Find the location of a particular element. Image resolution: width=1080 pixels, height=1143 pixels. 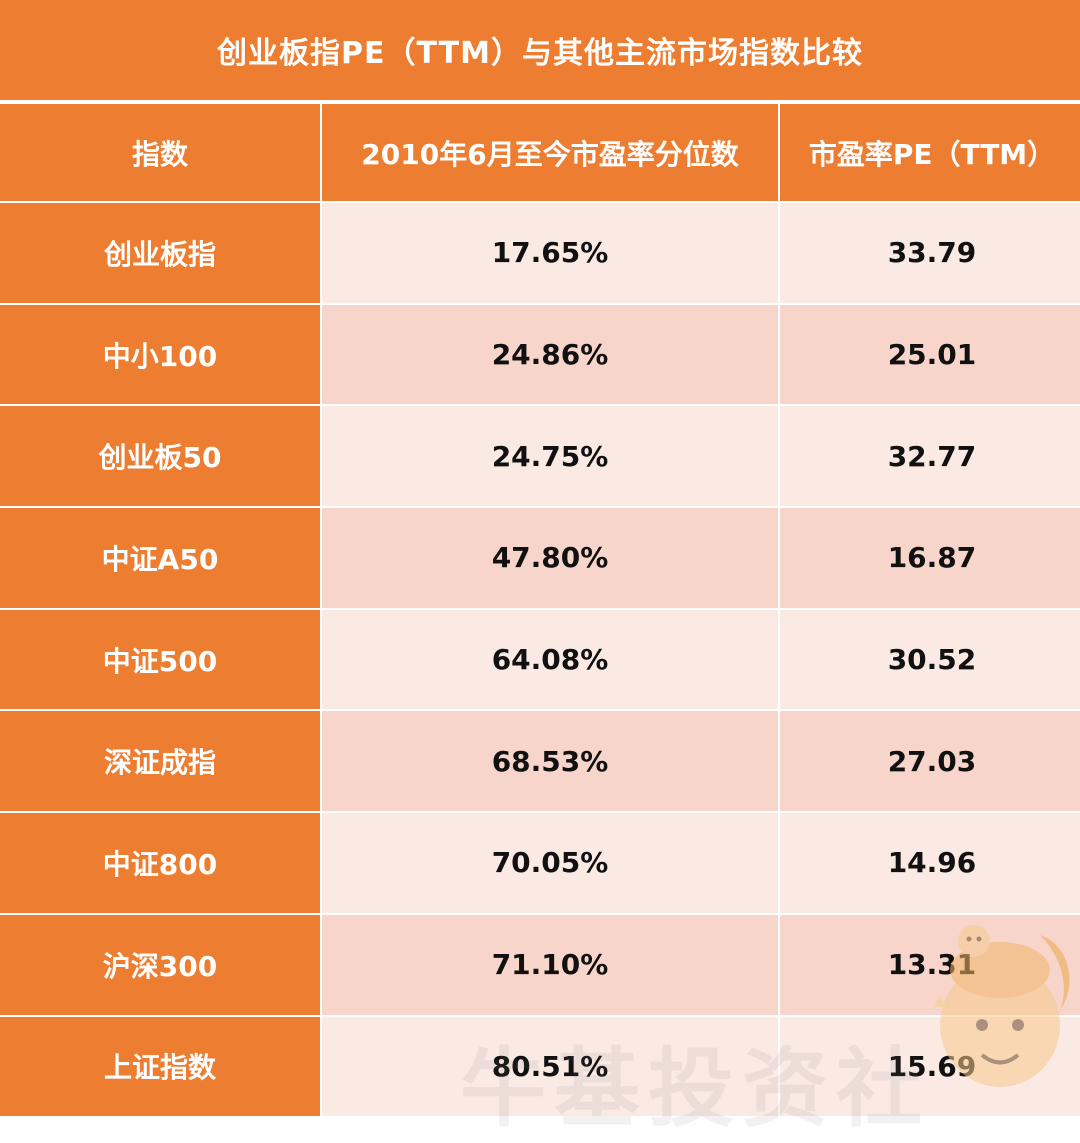

row-index-label: 上证指数 is located at coordinates (160, 1066).